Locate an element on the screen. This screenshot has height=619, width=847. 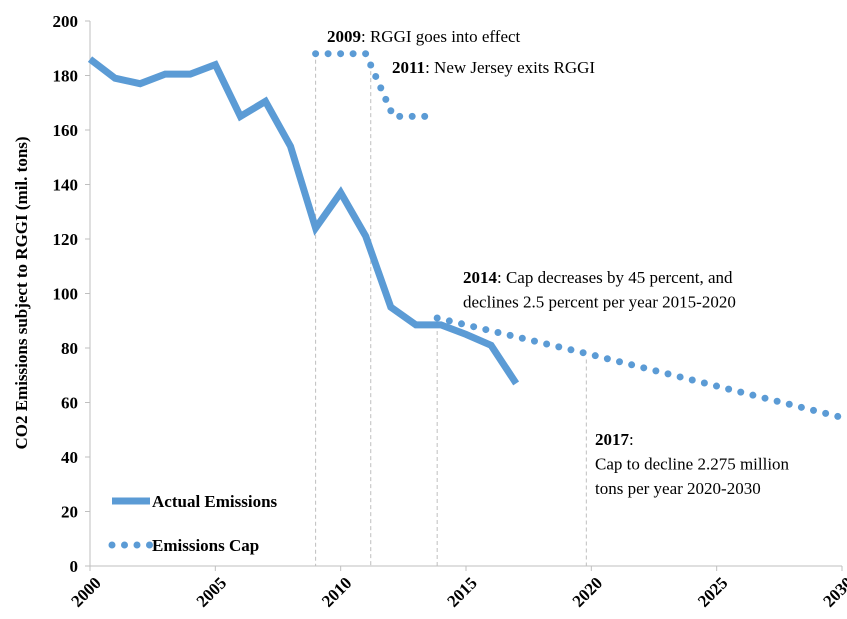
y-tick-label: 180 is located at coordinates (66, 76).